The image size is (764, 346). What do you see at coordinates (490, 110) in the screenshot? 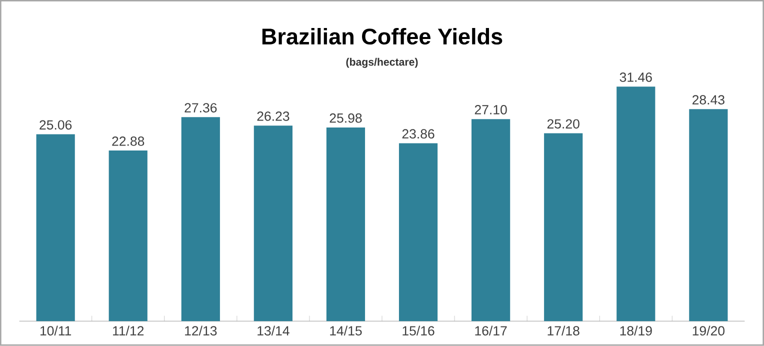
I see `data-label: 27.10` at bounding box center [490, 110].